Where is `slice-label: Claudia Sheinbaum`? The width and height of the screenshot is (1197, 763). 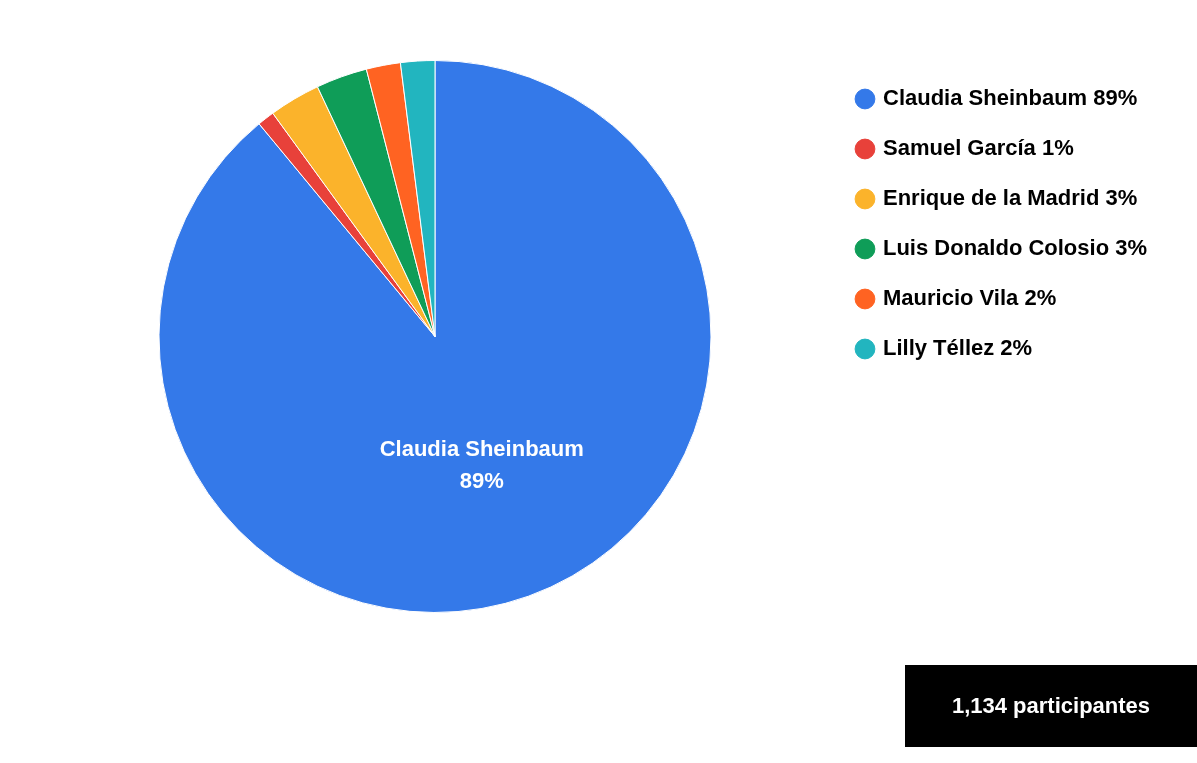 slice-label: Claudia Sheinbaum is located at coordinates (481, 449).